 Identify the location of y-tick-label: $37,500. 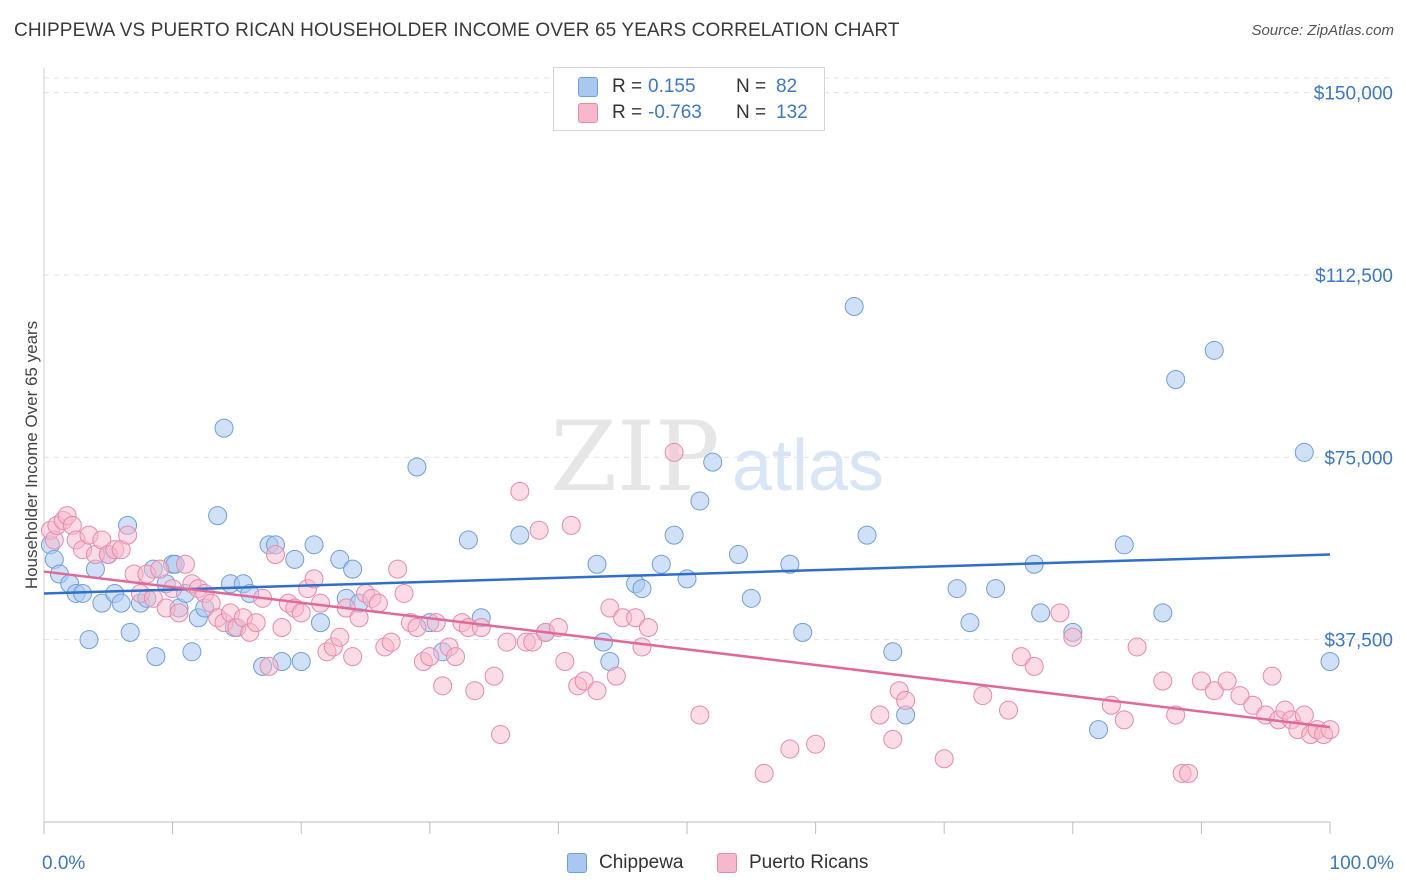
(1358, 641).